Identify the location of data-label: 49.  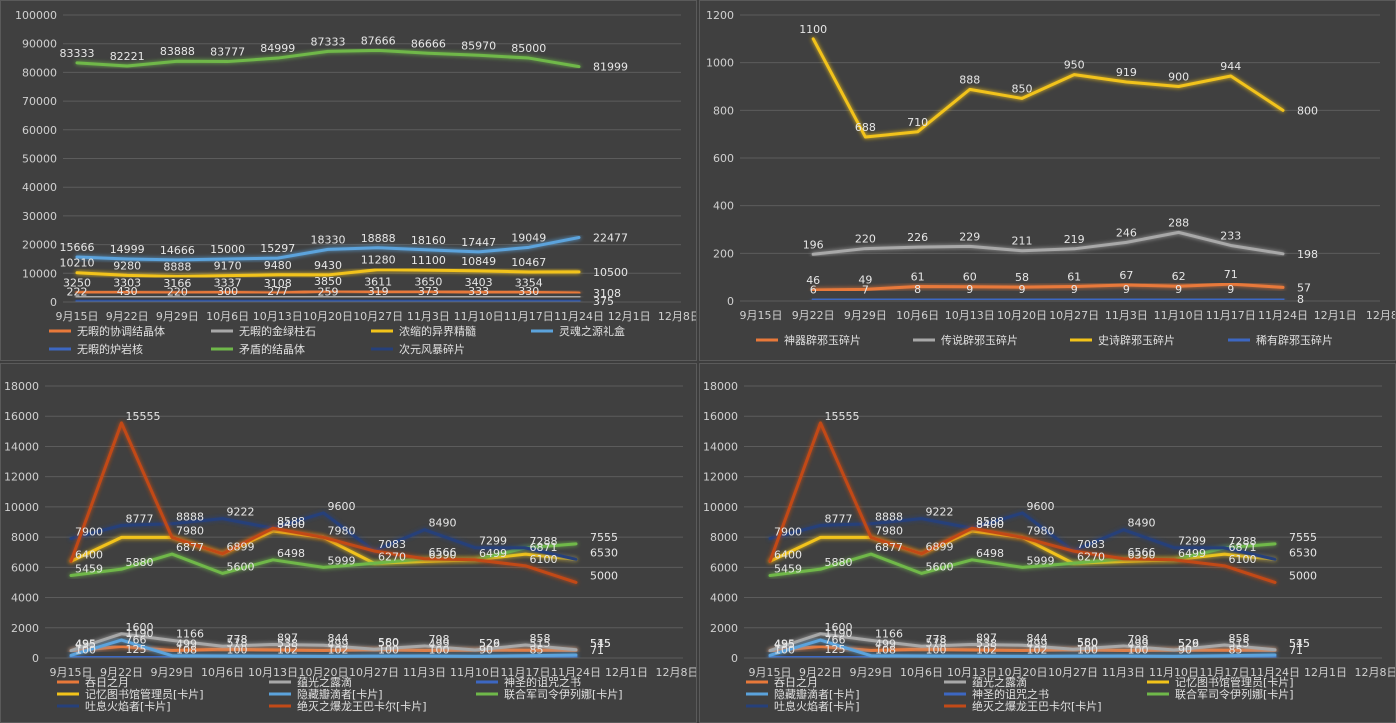
(865, 279).